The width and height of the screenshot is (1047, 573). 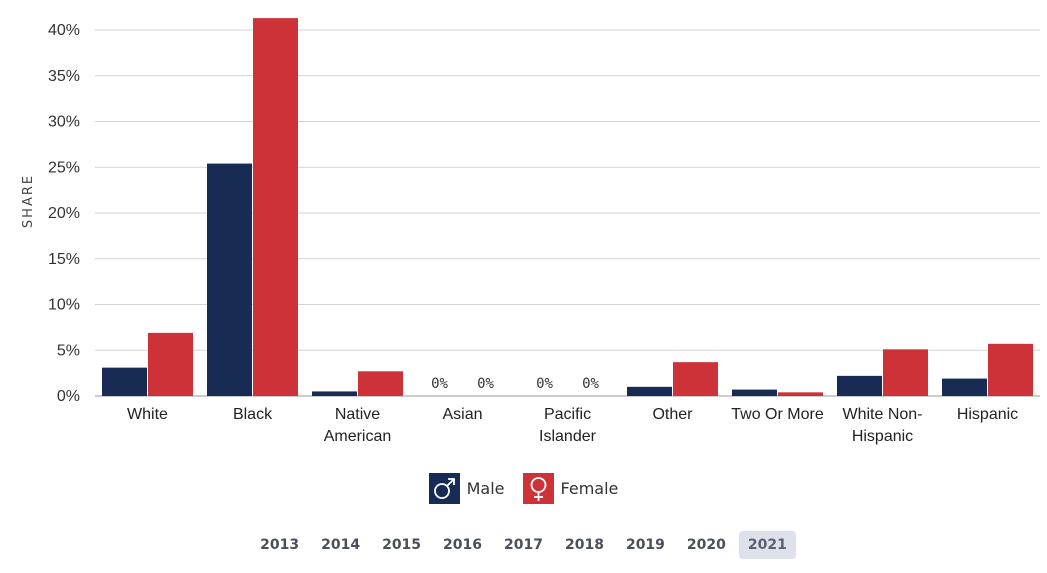 What do you see at coordinates (275, 207) in the screenshot?
I see `bar-female-black` at bounding box center [275, 207].